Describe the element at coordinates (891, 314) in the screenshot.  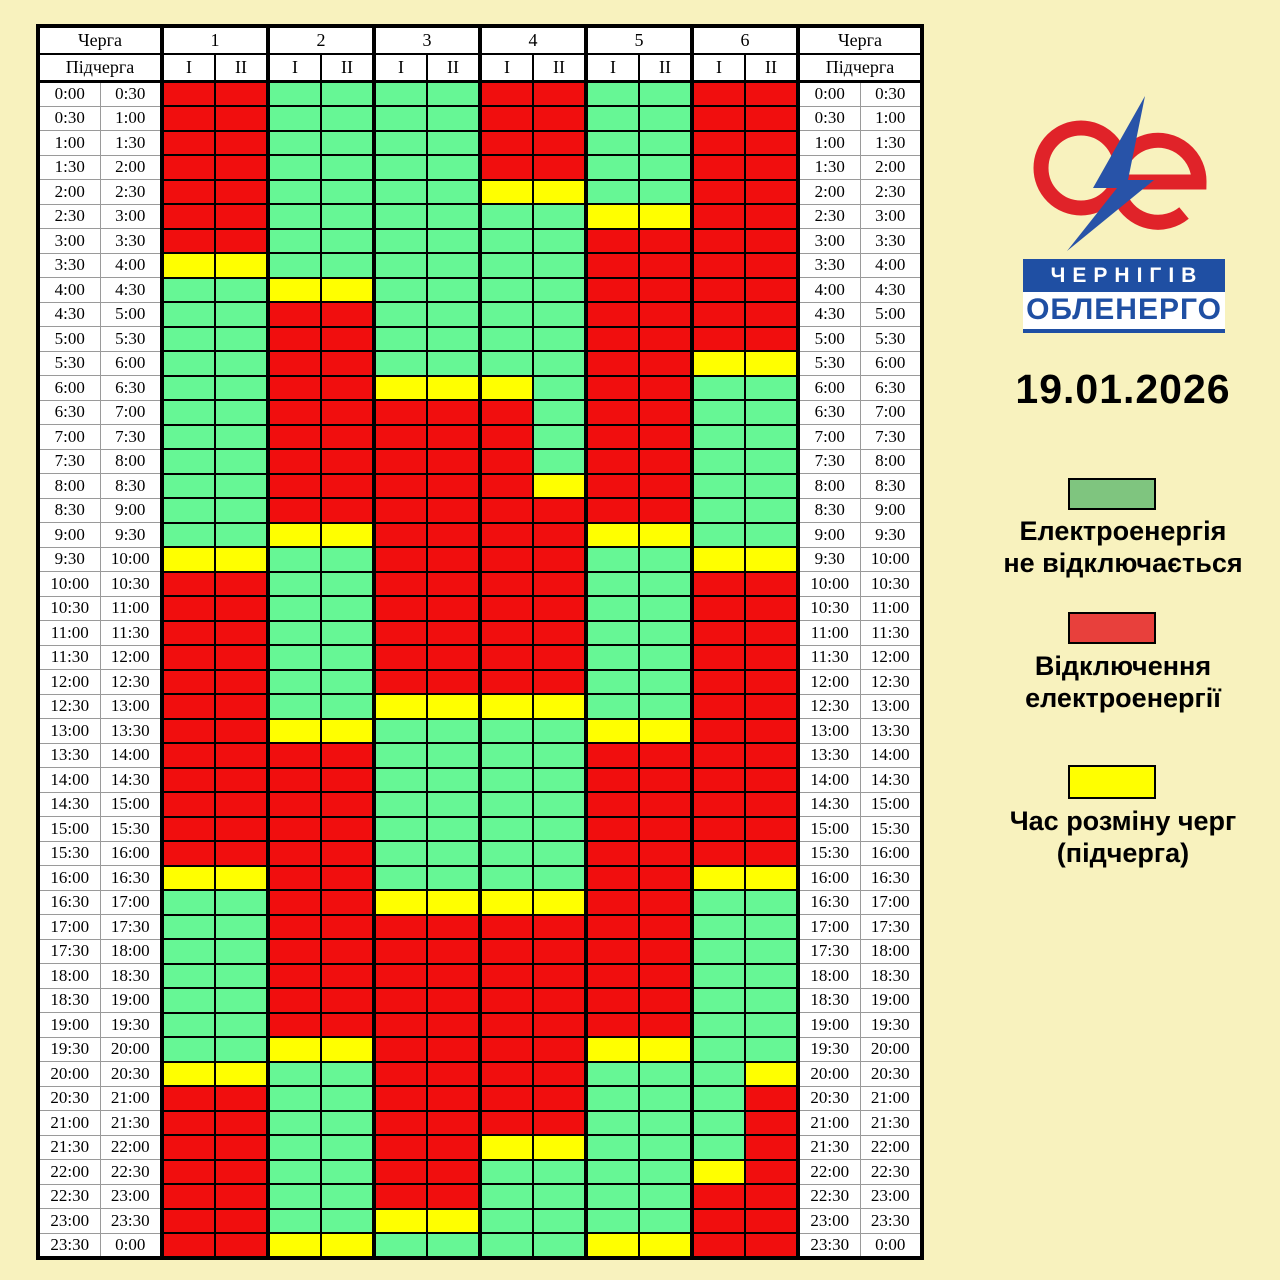
I see `time-cell-end-right: 5:00` at that location.